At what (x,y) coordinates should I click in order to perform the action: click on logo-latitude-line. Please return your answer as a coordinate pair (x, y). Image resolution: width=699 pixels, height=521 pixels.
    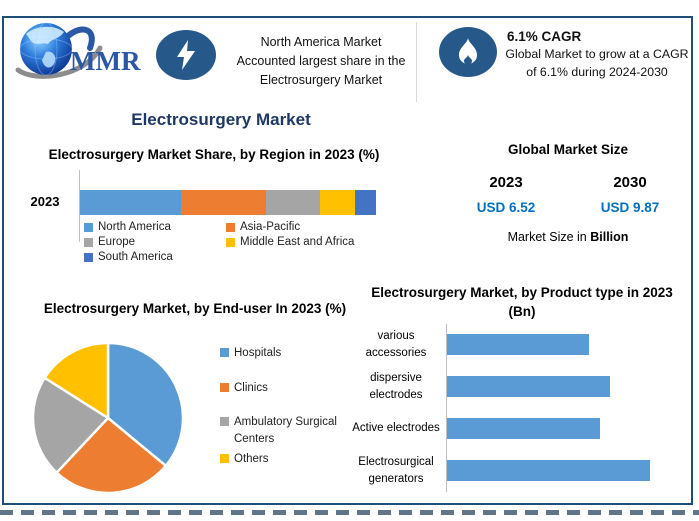
    Looking at the image, I should click on (46, 49).